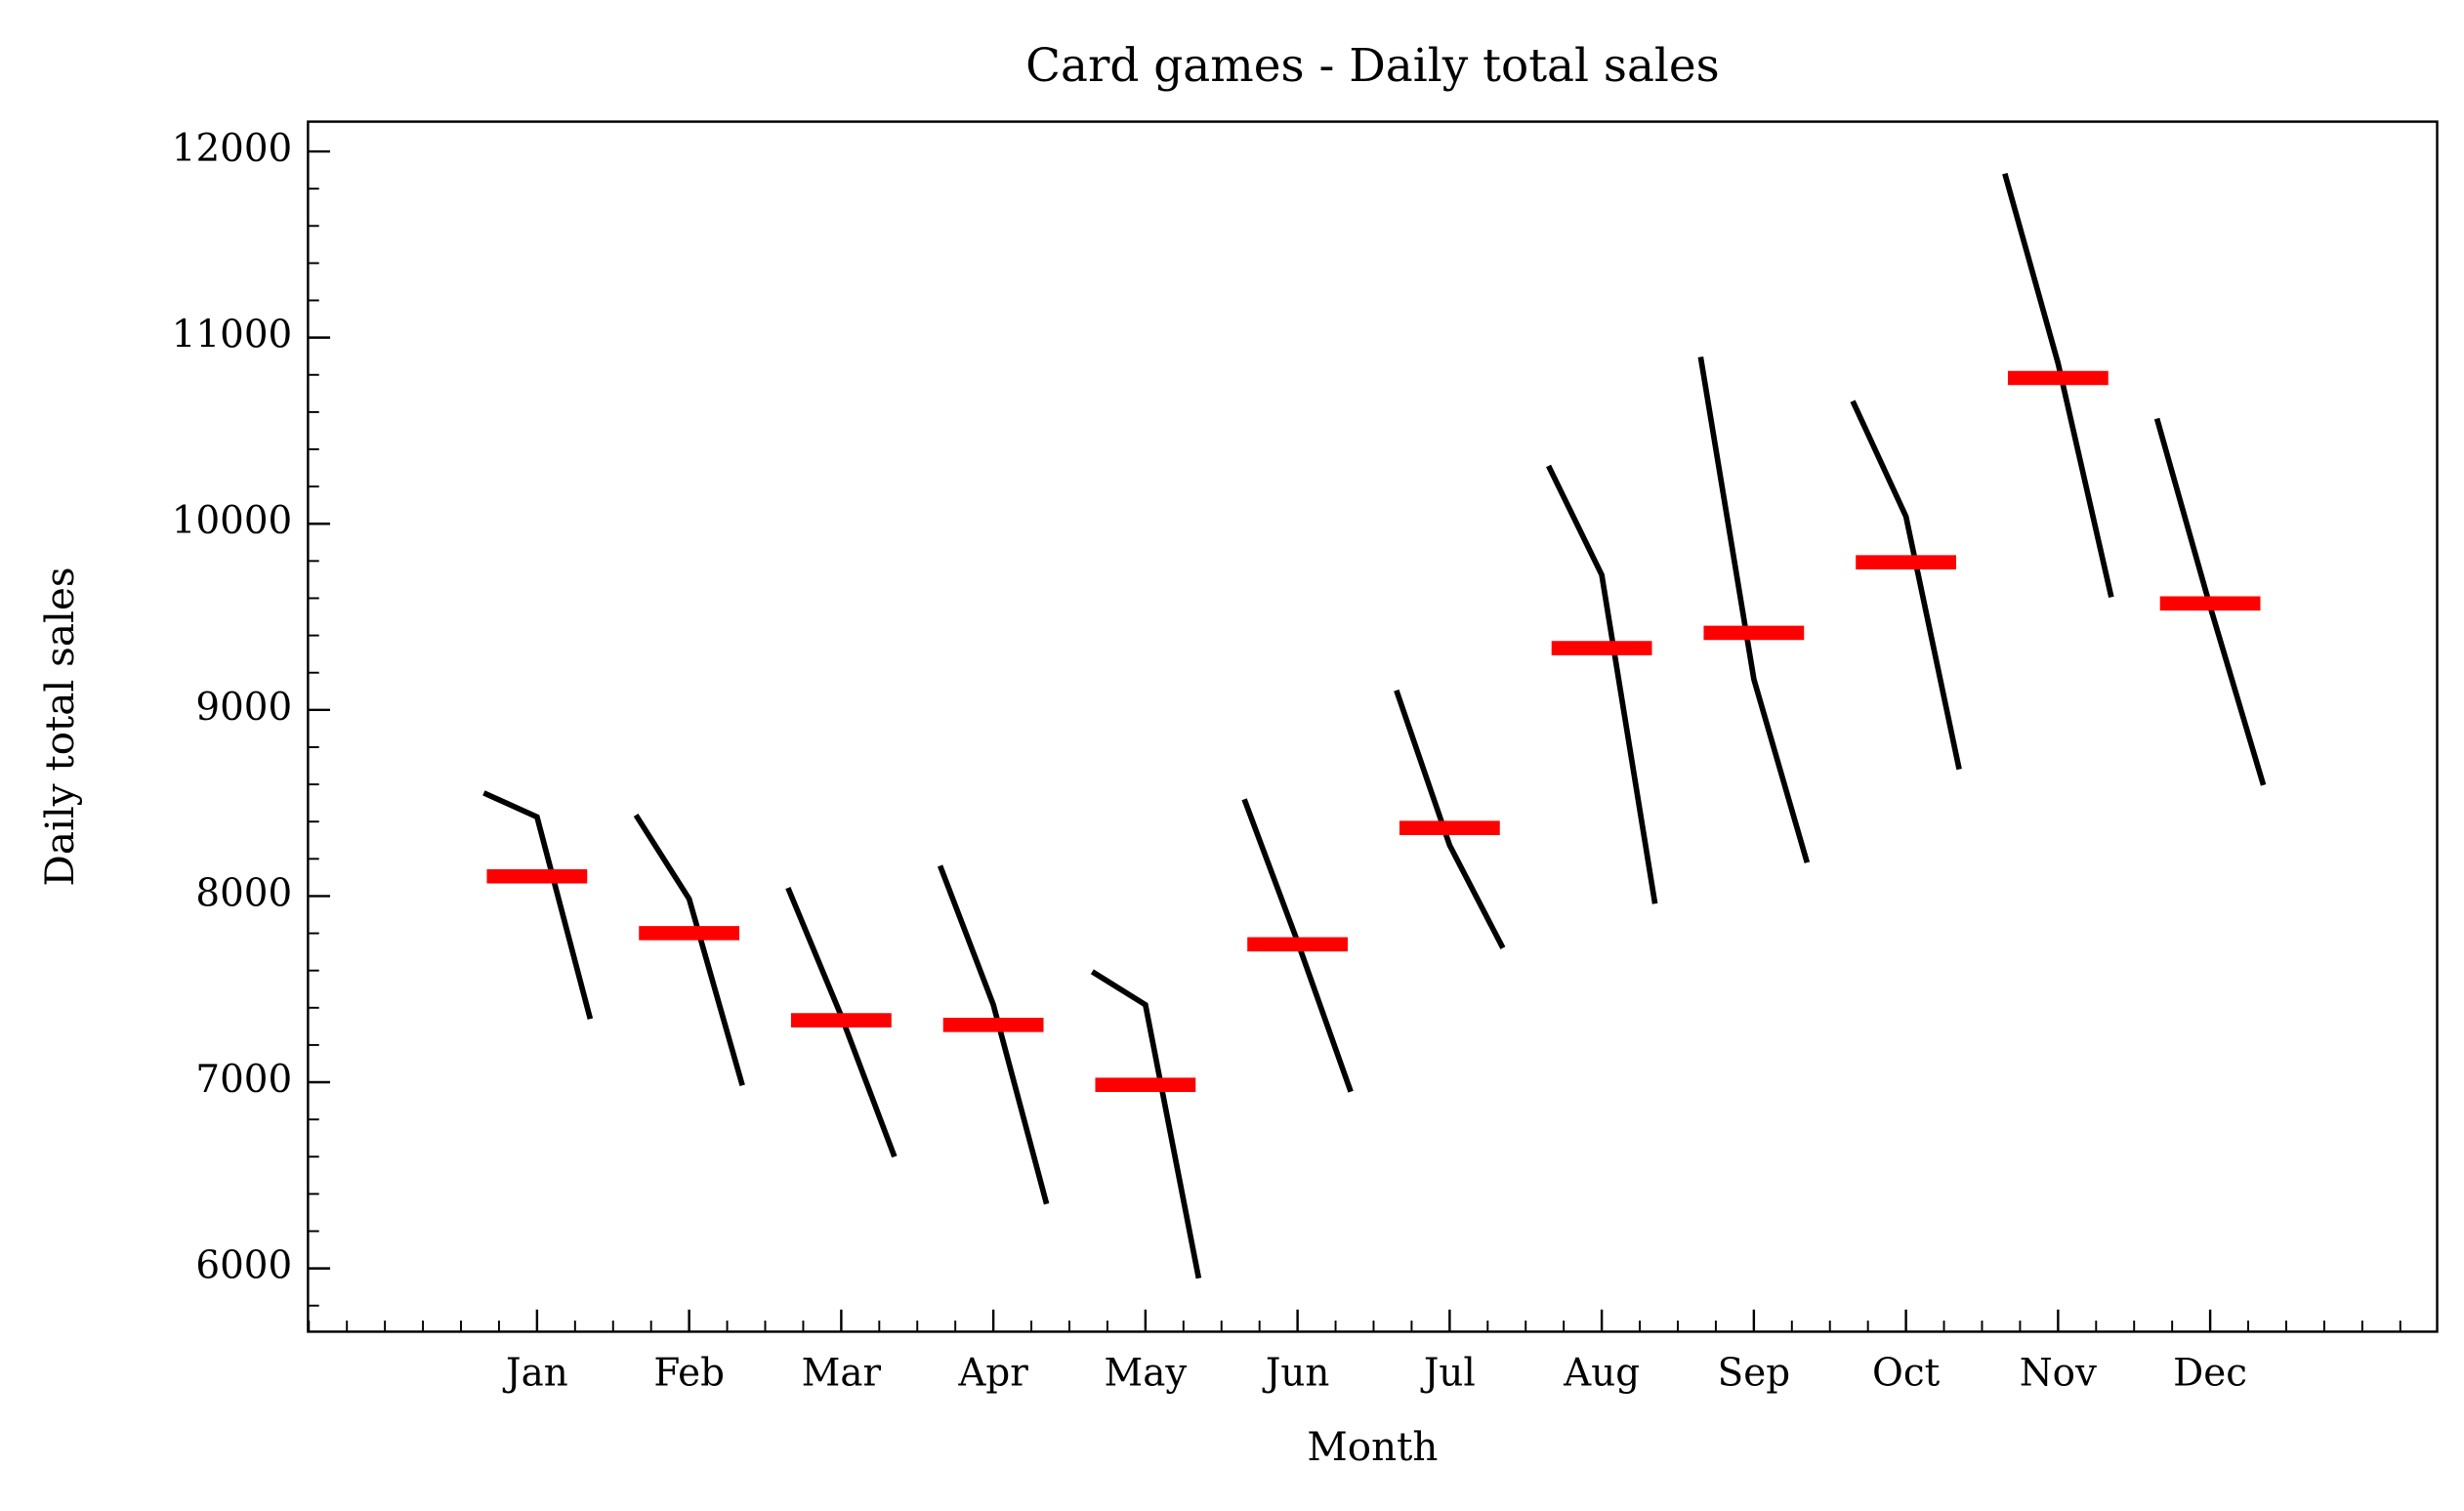 Image resolution: width=2464 pixels, height=1511 pixels. What do you see at coordinates (535, 1374) in the screenshot?
I see `x-tick-label: Jan` at bounding box center [535, 1374].